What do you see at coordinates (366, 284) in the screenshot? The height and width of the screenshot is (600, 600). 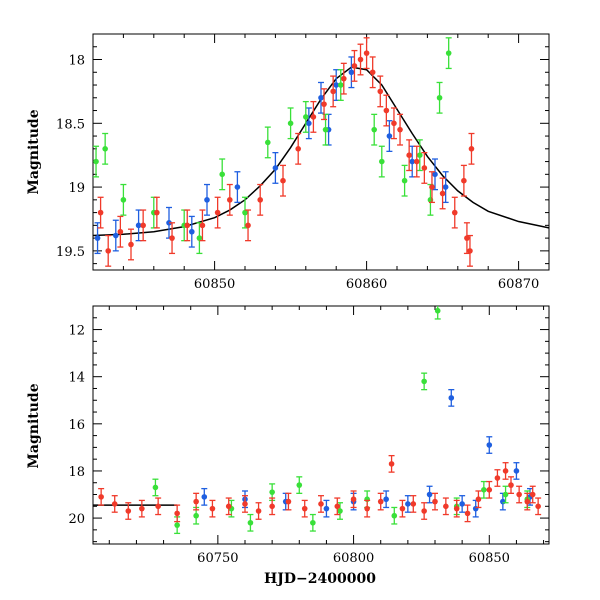 I see `x-tick-label: 60860` at bounding box center [366, 284].